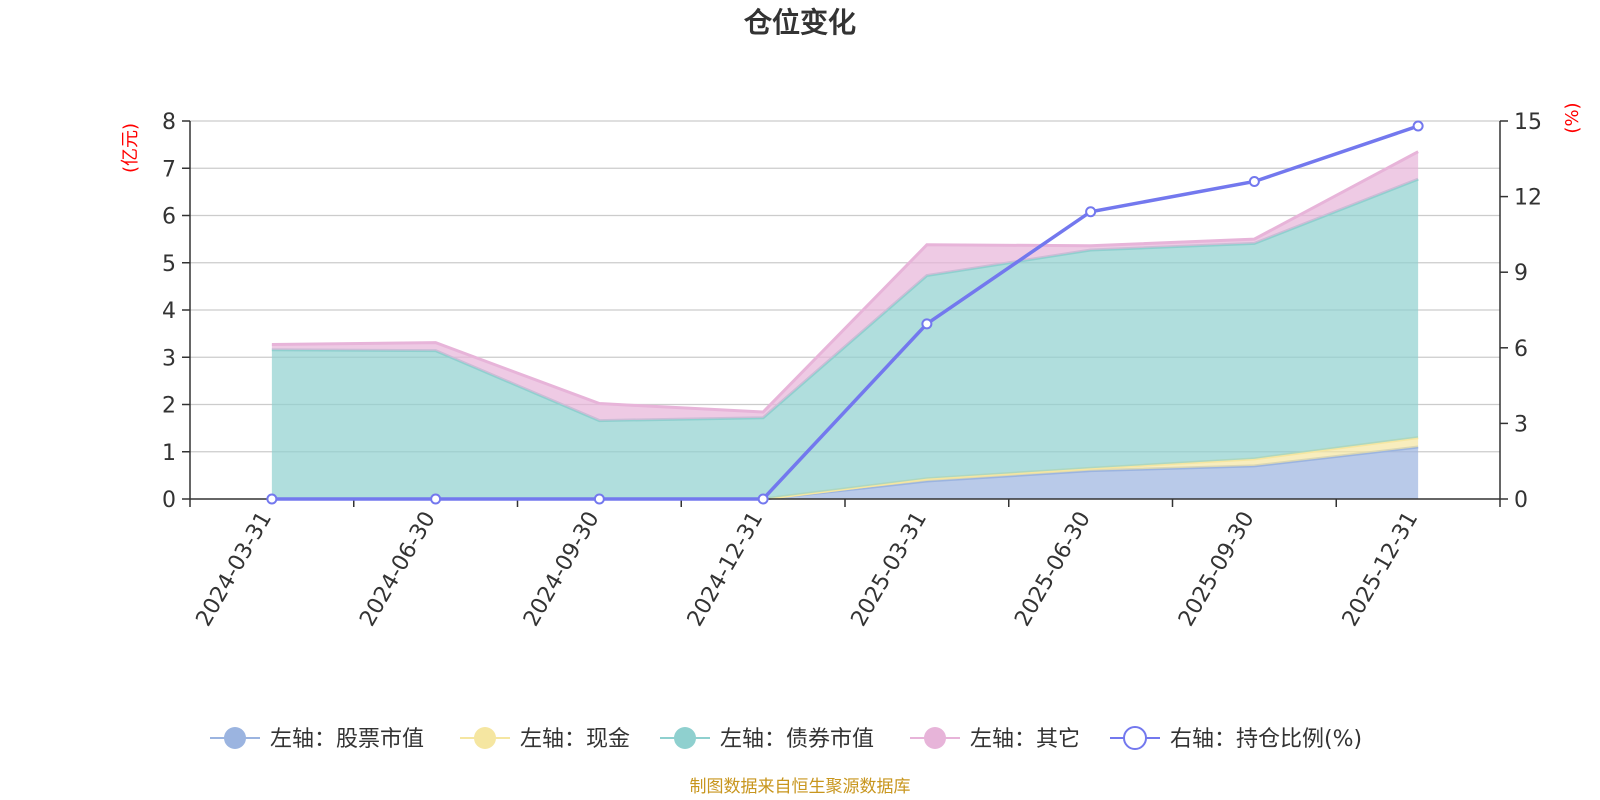  I want to click on area-stock, so click(845, 473).